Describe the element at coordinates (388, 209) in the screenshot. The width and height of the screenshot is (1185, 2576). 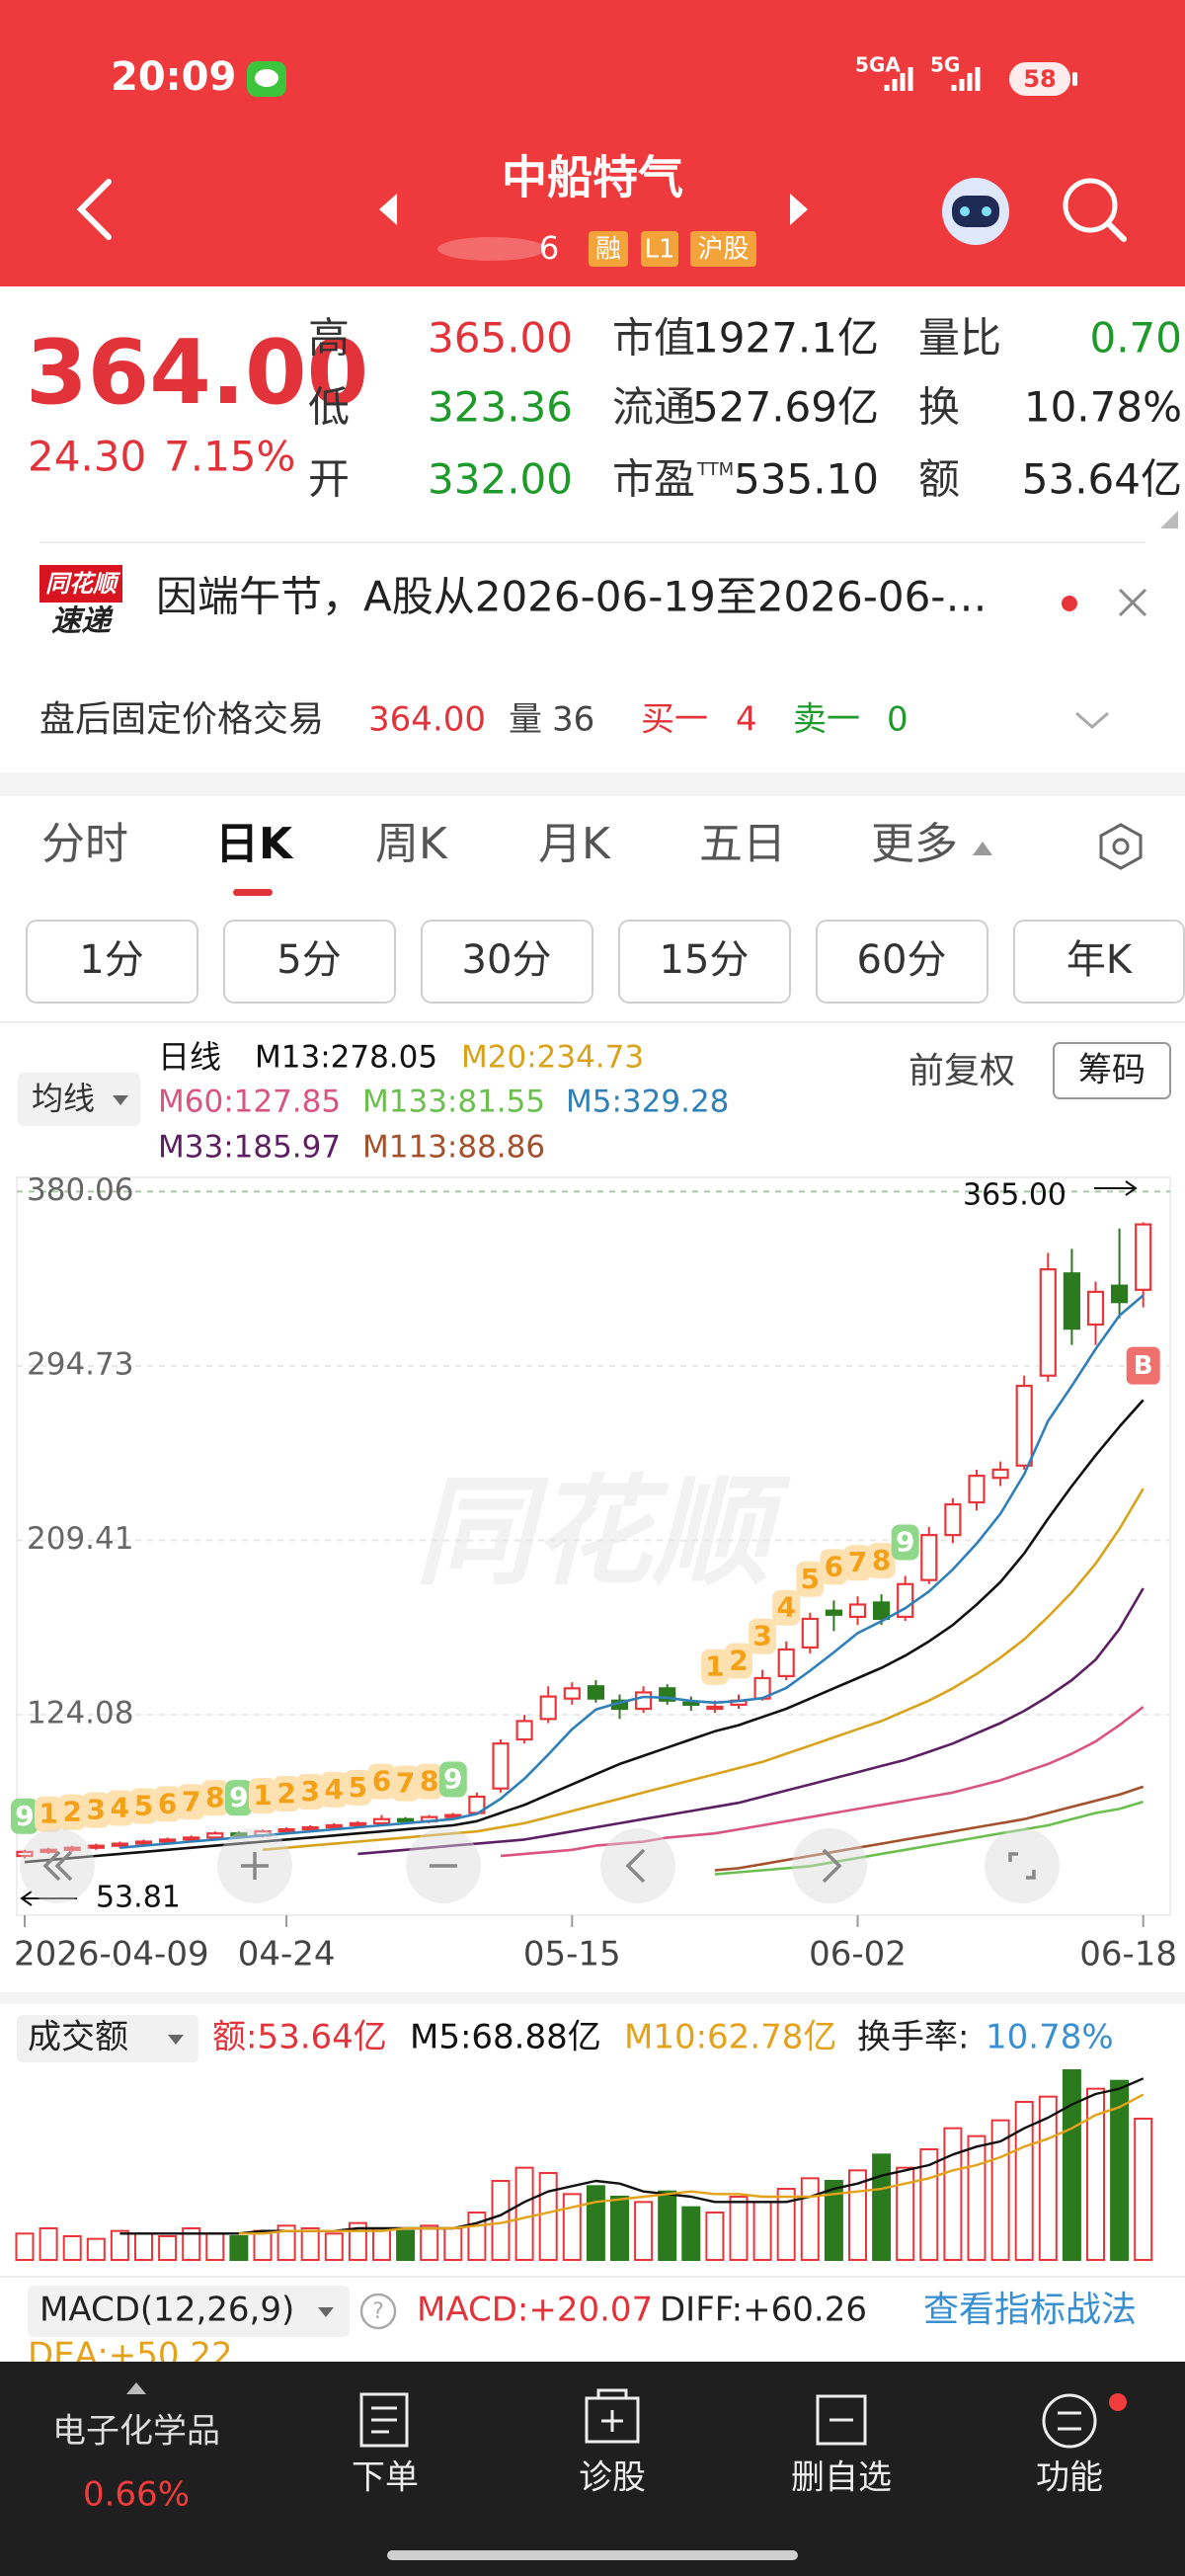
I see `prev-stock` at that location.